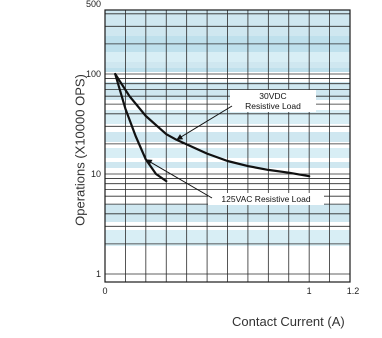 This screenshot has width=382, height=338. I want to click on annotation-label: 125VAC Resistive Load, so click(265, 199).